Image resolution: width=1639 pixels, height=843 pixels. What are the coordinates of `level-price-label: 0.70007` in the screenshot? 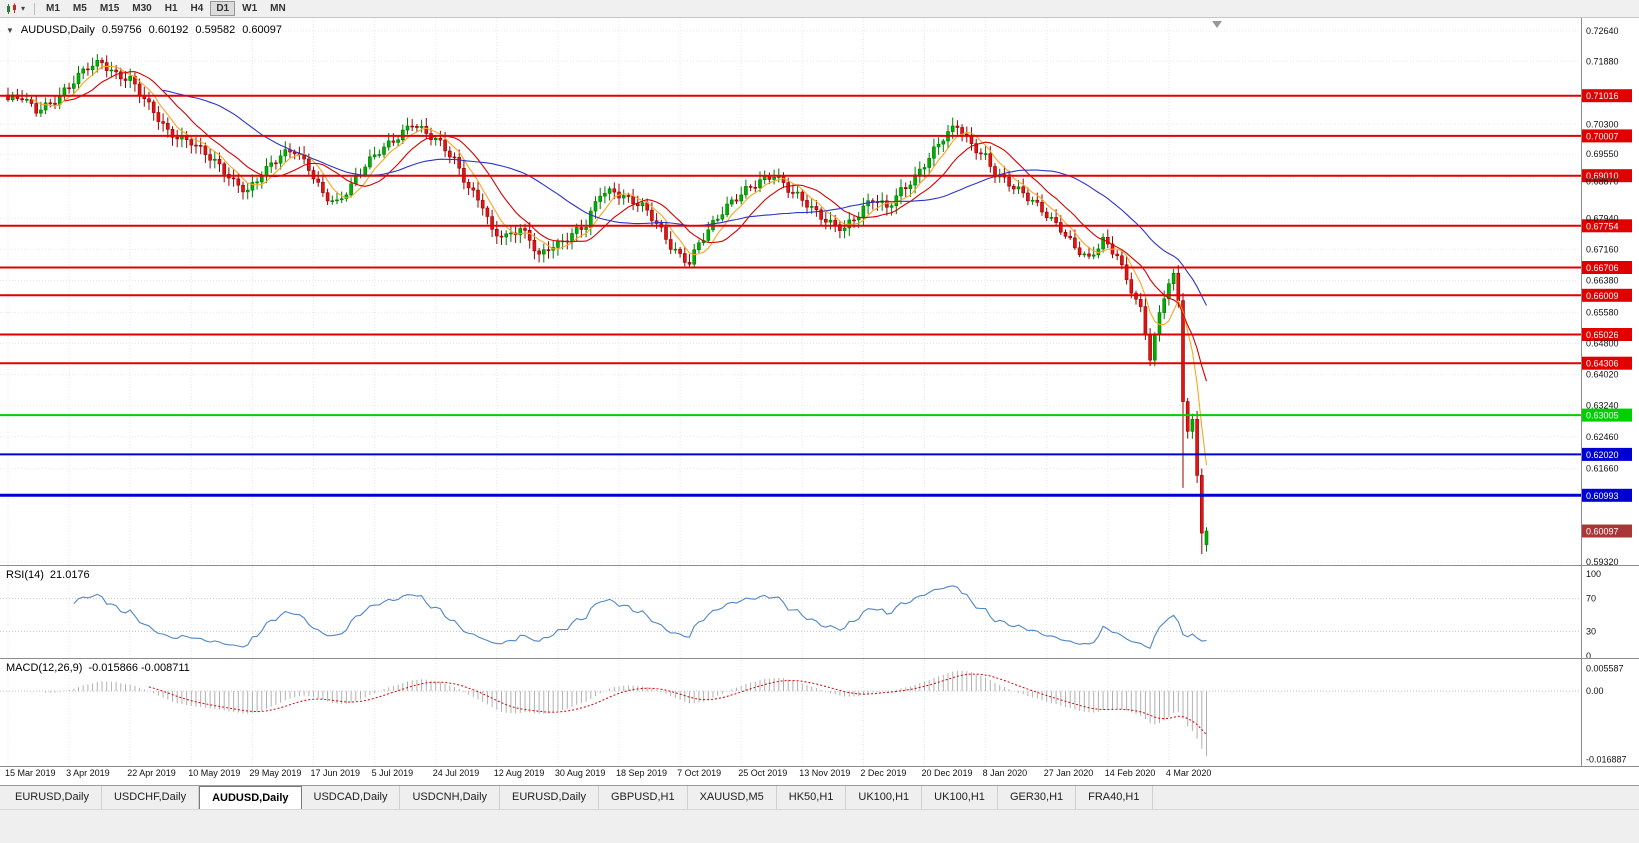 It's located at (1602, 136).